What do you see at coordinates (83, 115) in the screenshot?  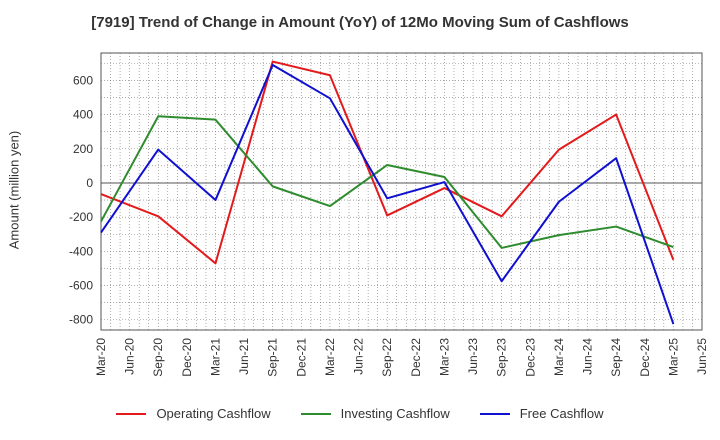 I see `y-tick-label: 400` at bounding box center [83, 115].